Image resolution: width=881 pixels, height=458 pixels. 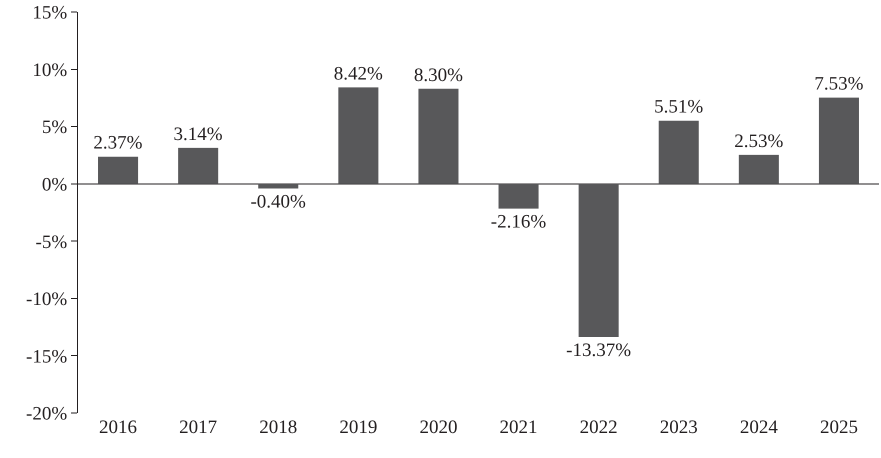 I want to click on x-tick-label: 2016, so click(x=118, y=427).